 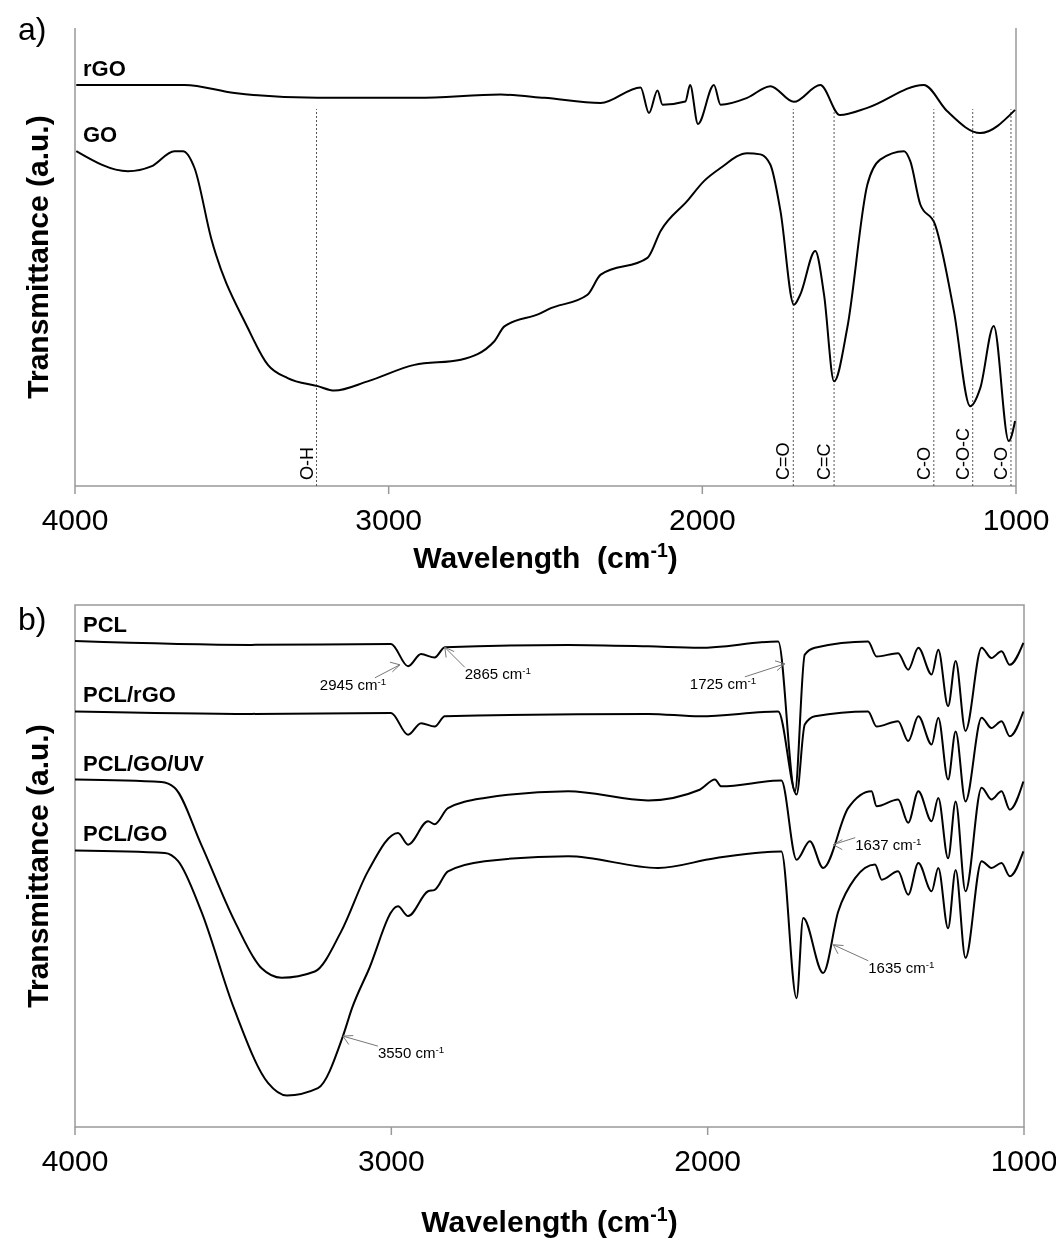 I want to click on series-label: PCL/GO/UV, so click(x=144, y=763).